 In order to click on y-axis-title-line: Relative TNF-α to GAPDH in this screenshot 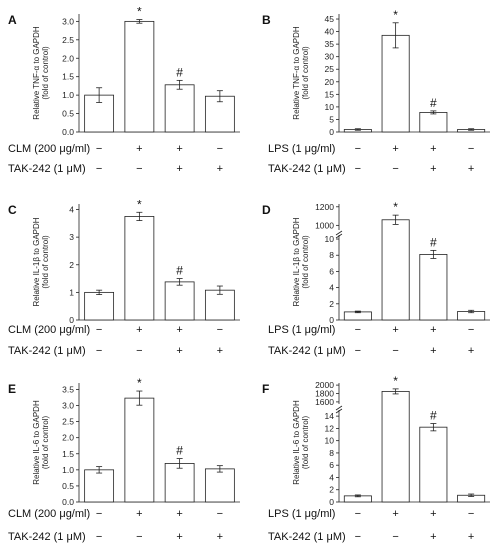, I will do `click(296, 73)`.